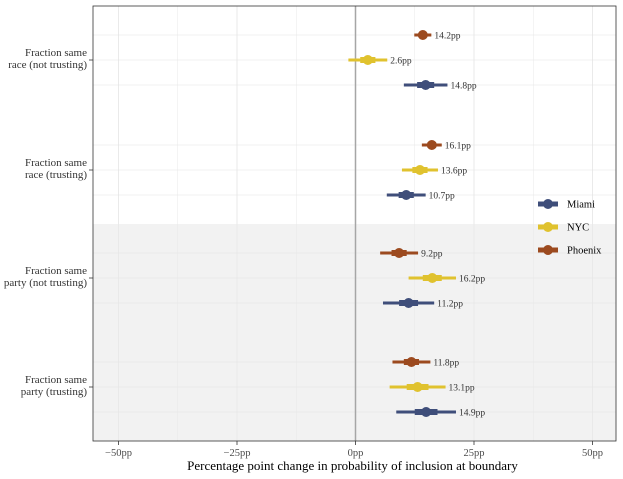 Image resolution: width=623 pixels, height=479 pixels. I want to click on legend-label: NYC, so click(578, 228).